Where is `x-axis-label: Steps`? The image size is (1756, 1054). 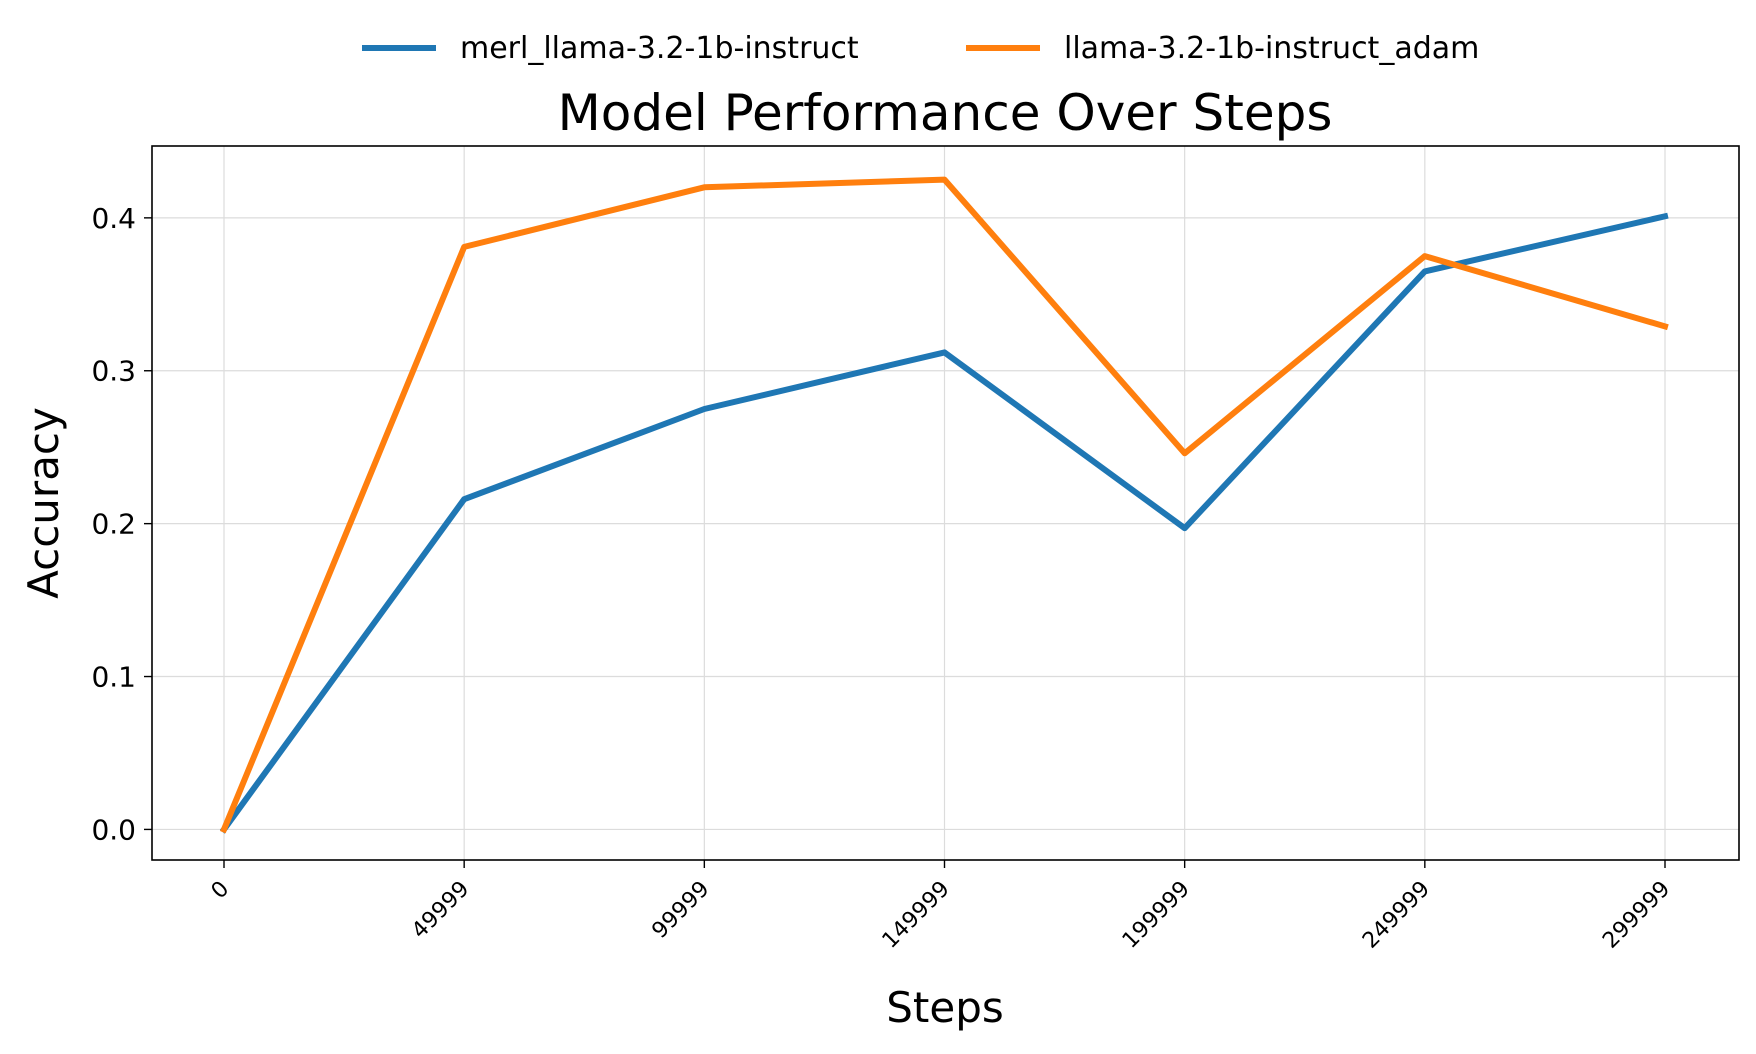 x-axis-label: Steps is located at coordinates (945, 1007).